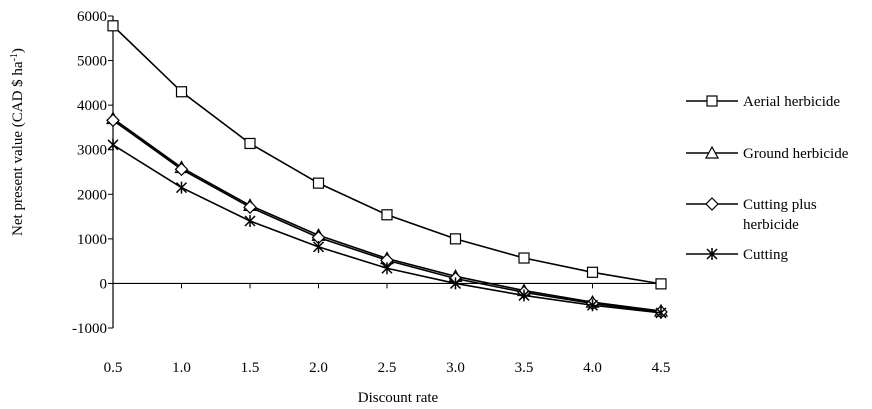 The height and width of the screenshot is (409, 872). Describe the element at coordinates (14, 57) in the screenshot. I see `y-axis-title-superscript: -1` at that location.